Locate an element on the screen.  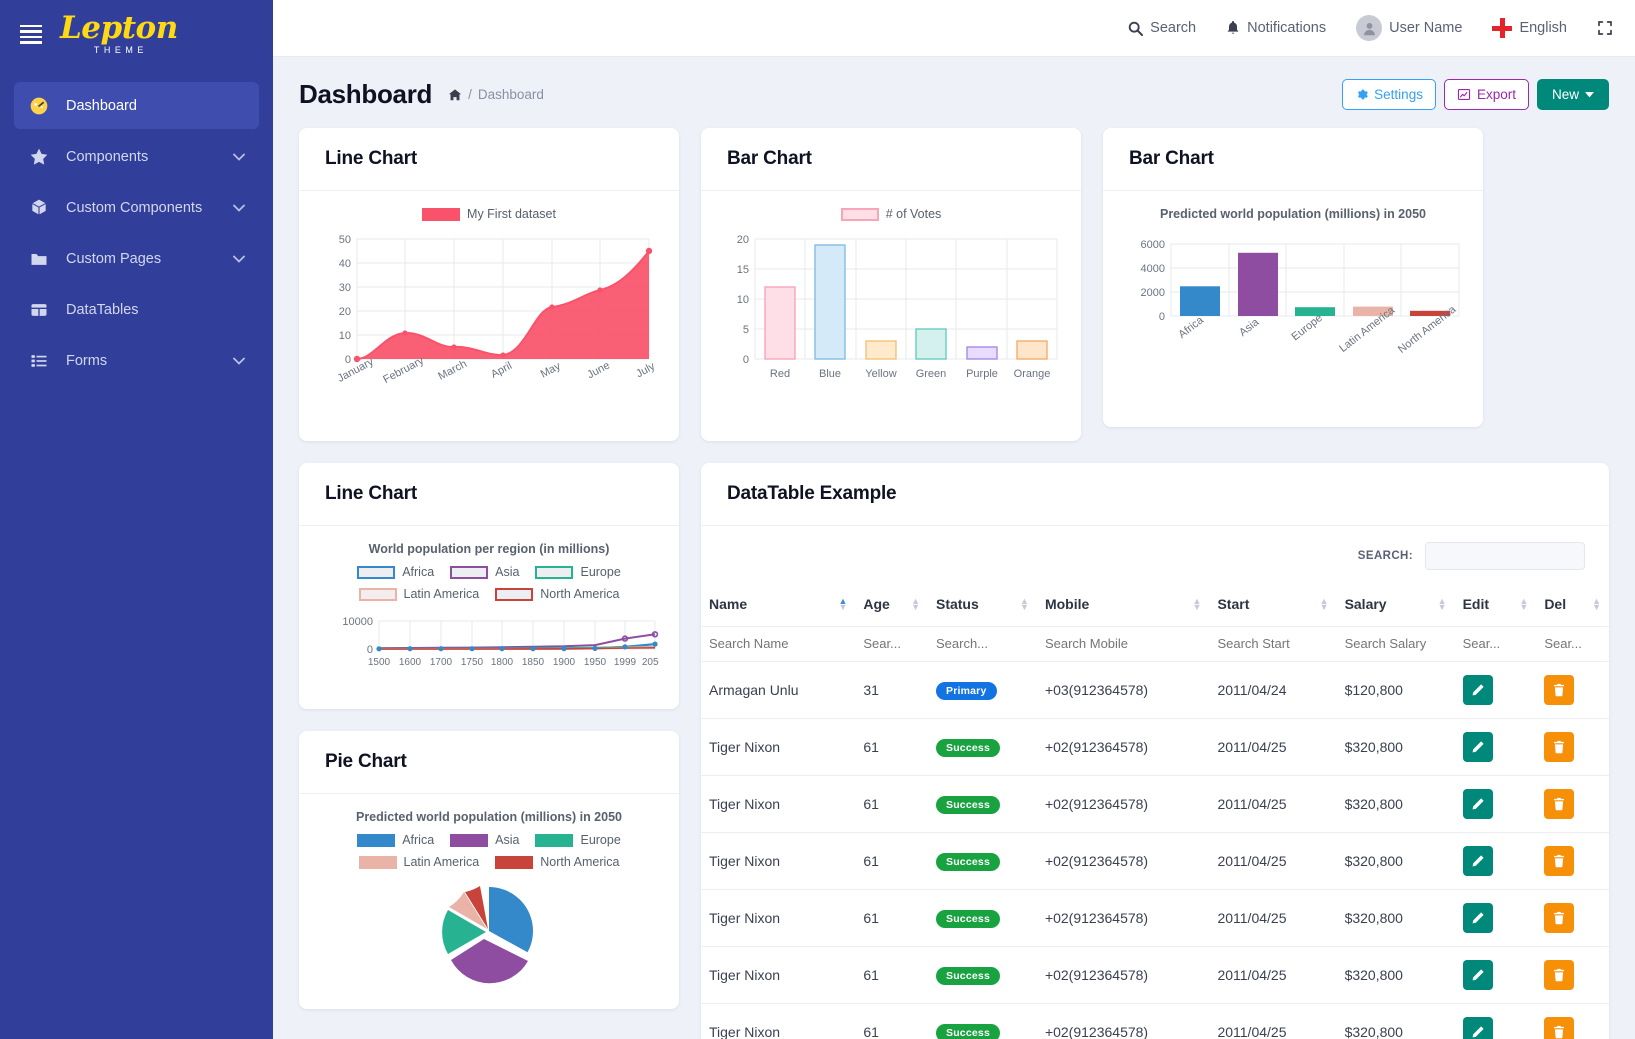
filter-cell-edit is located at coordinates (1495, 644).